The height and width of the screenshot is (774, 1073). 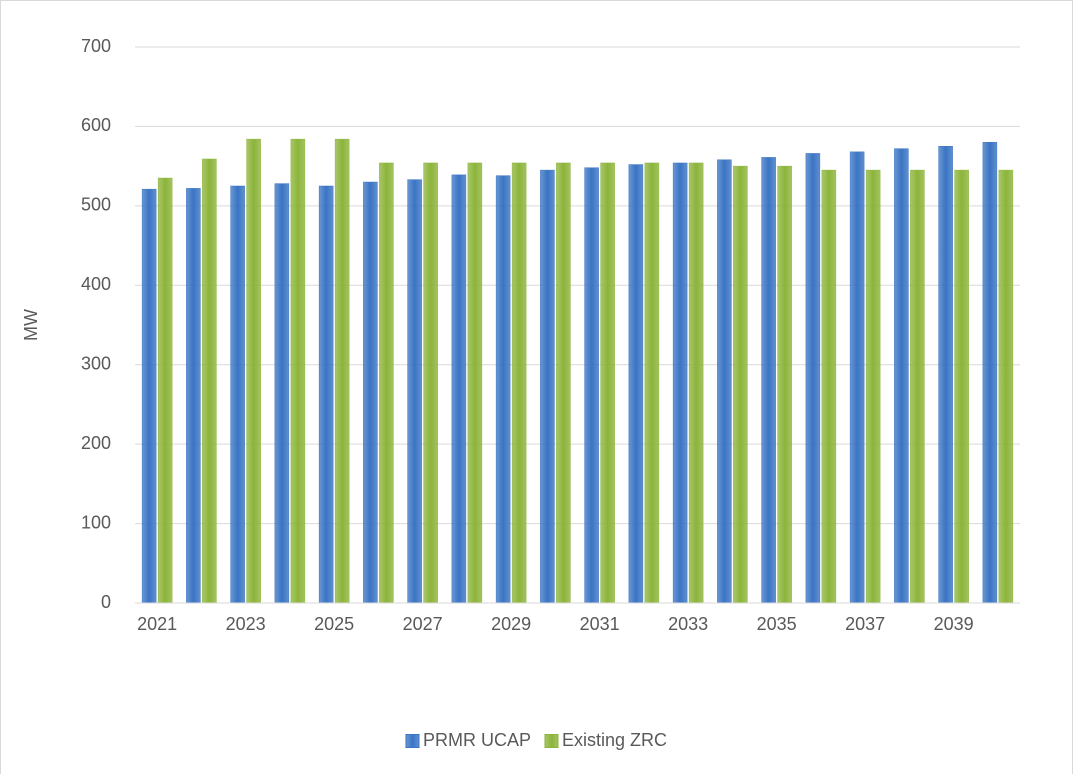 I want to click on legend: PRMR UCAP Existing ZRC, so click(x=536, y=740).